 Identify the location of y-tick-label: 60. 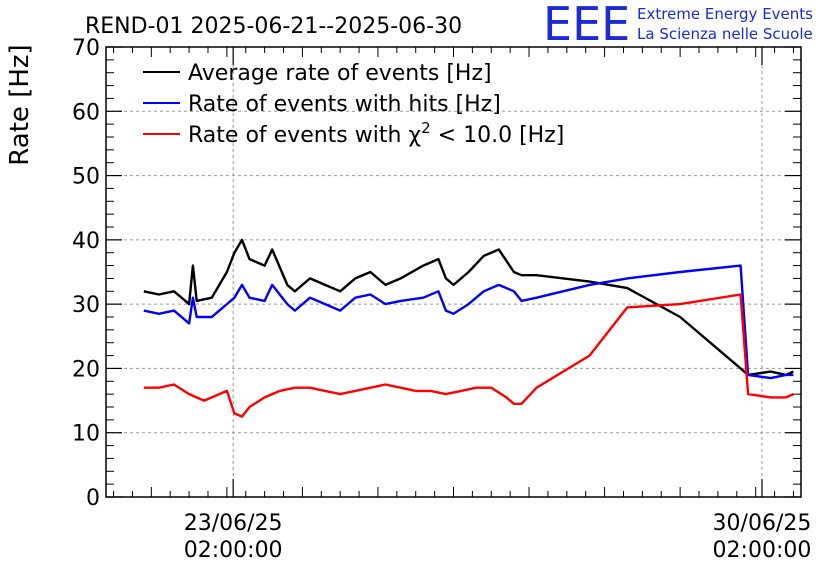
(86, 112).